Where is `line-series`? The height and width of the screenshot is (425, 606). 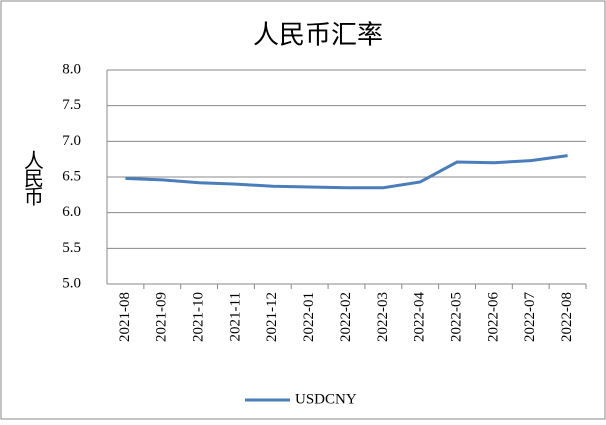 line-series is located at coordinates (346, 172).